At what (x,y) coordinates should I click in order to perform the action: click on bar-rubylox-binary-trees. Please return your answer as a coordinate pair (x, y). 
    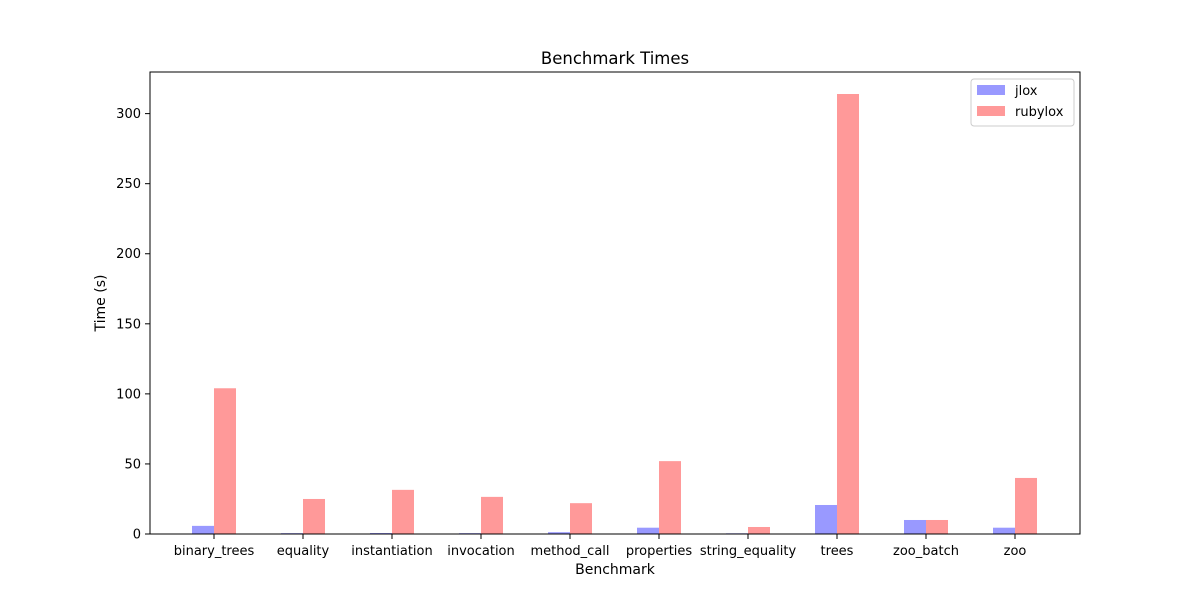
    Looking at the image, I should click on (225, 461).